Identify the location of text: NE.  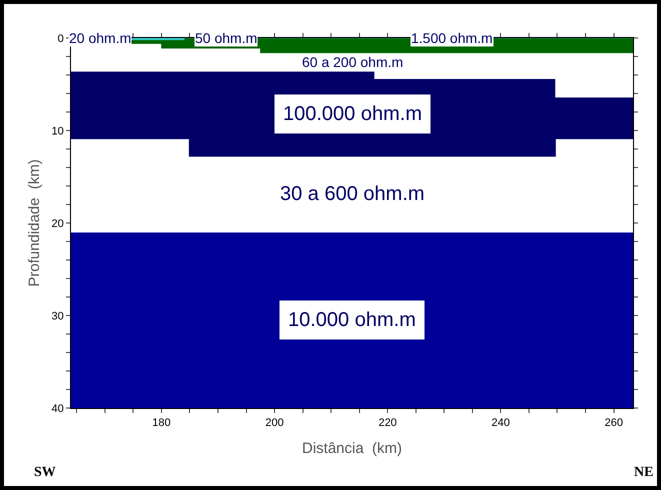
(644, 472).